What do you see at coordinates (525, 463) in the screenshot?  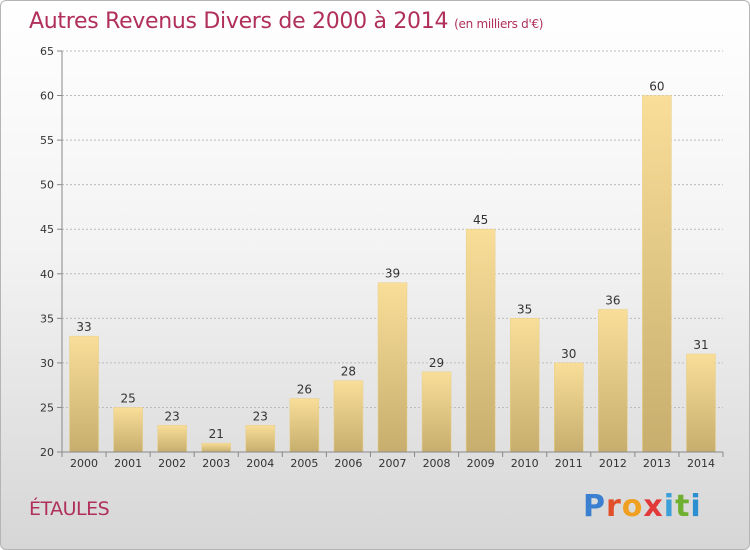 I see `x-tick-label: 2010` at bounding box center [525, 463].